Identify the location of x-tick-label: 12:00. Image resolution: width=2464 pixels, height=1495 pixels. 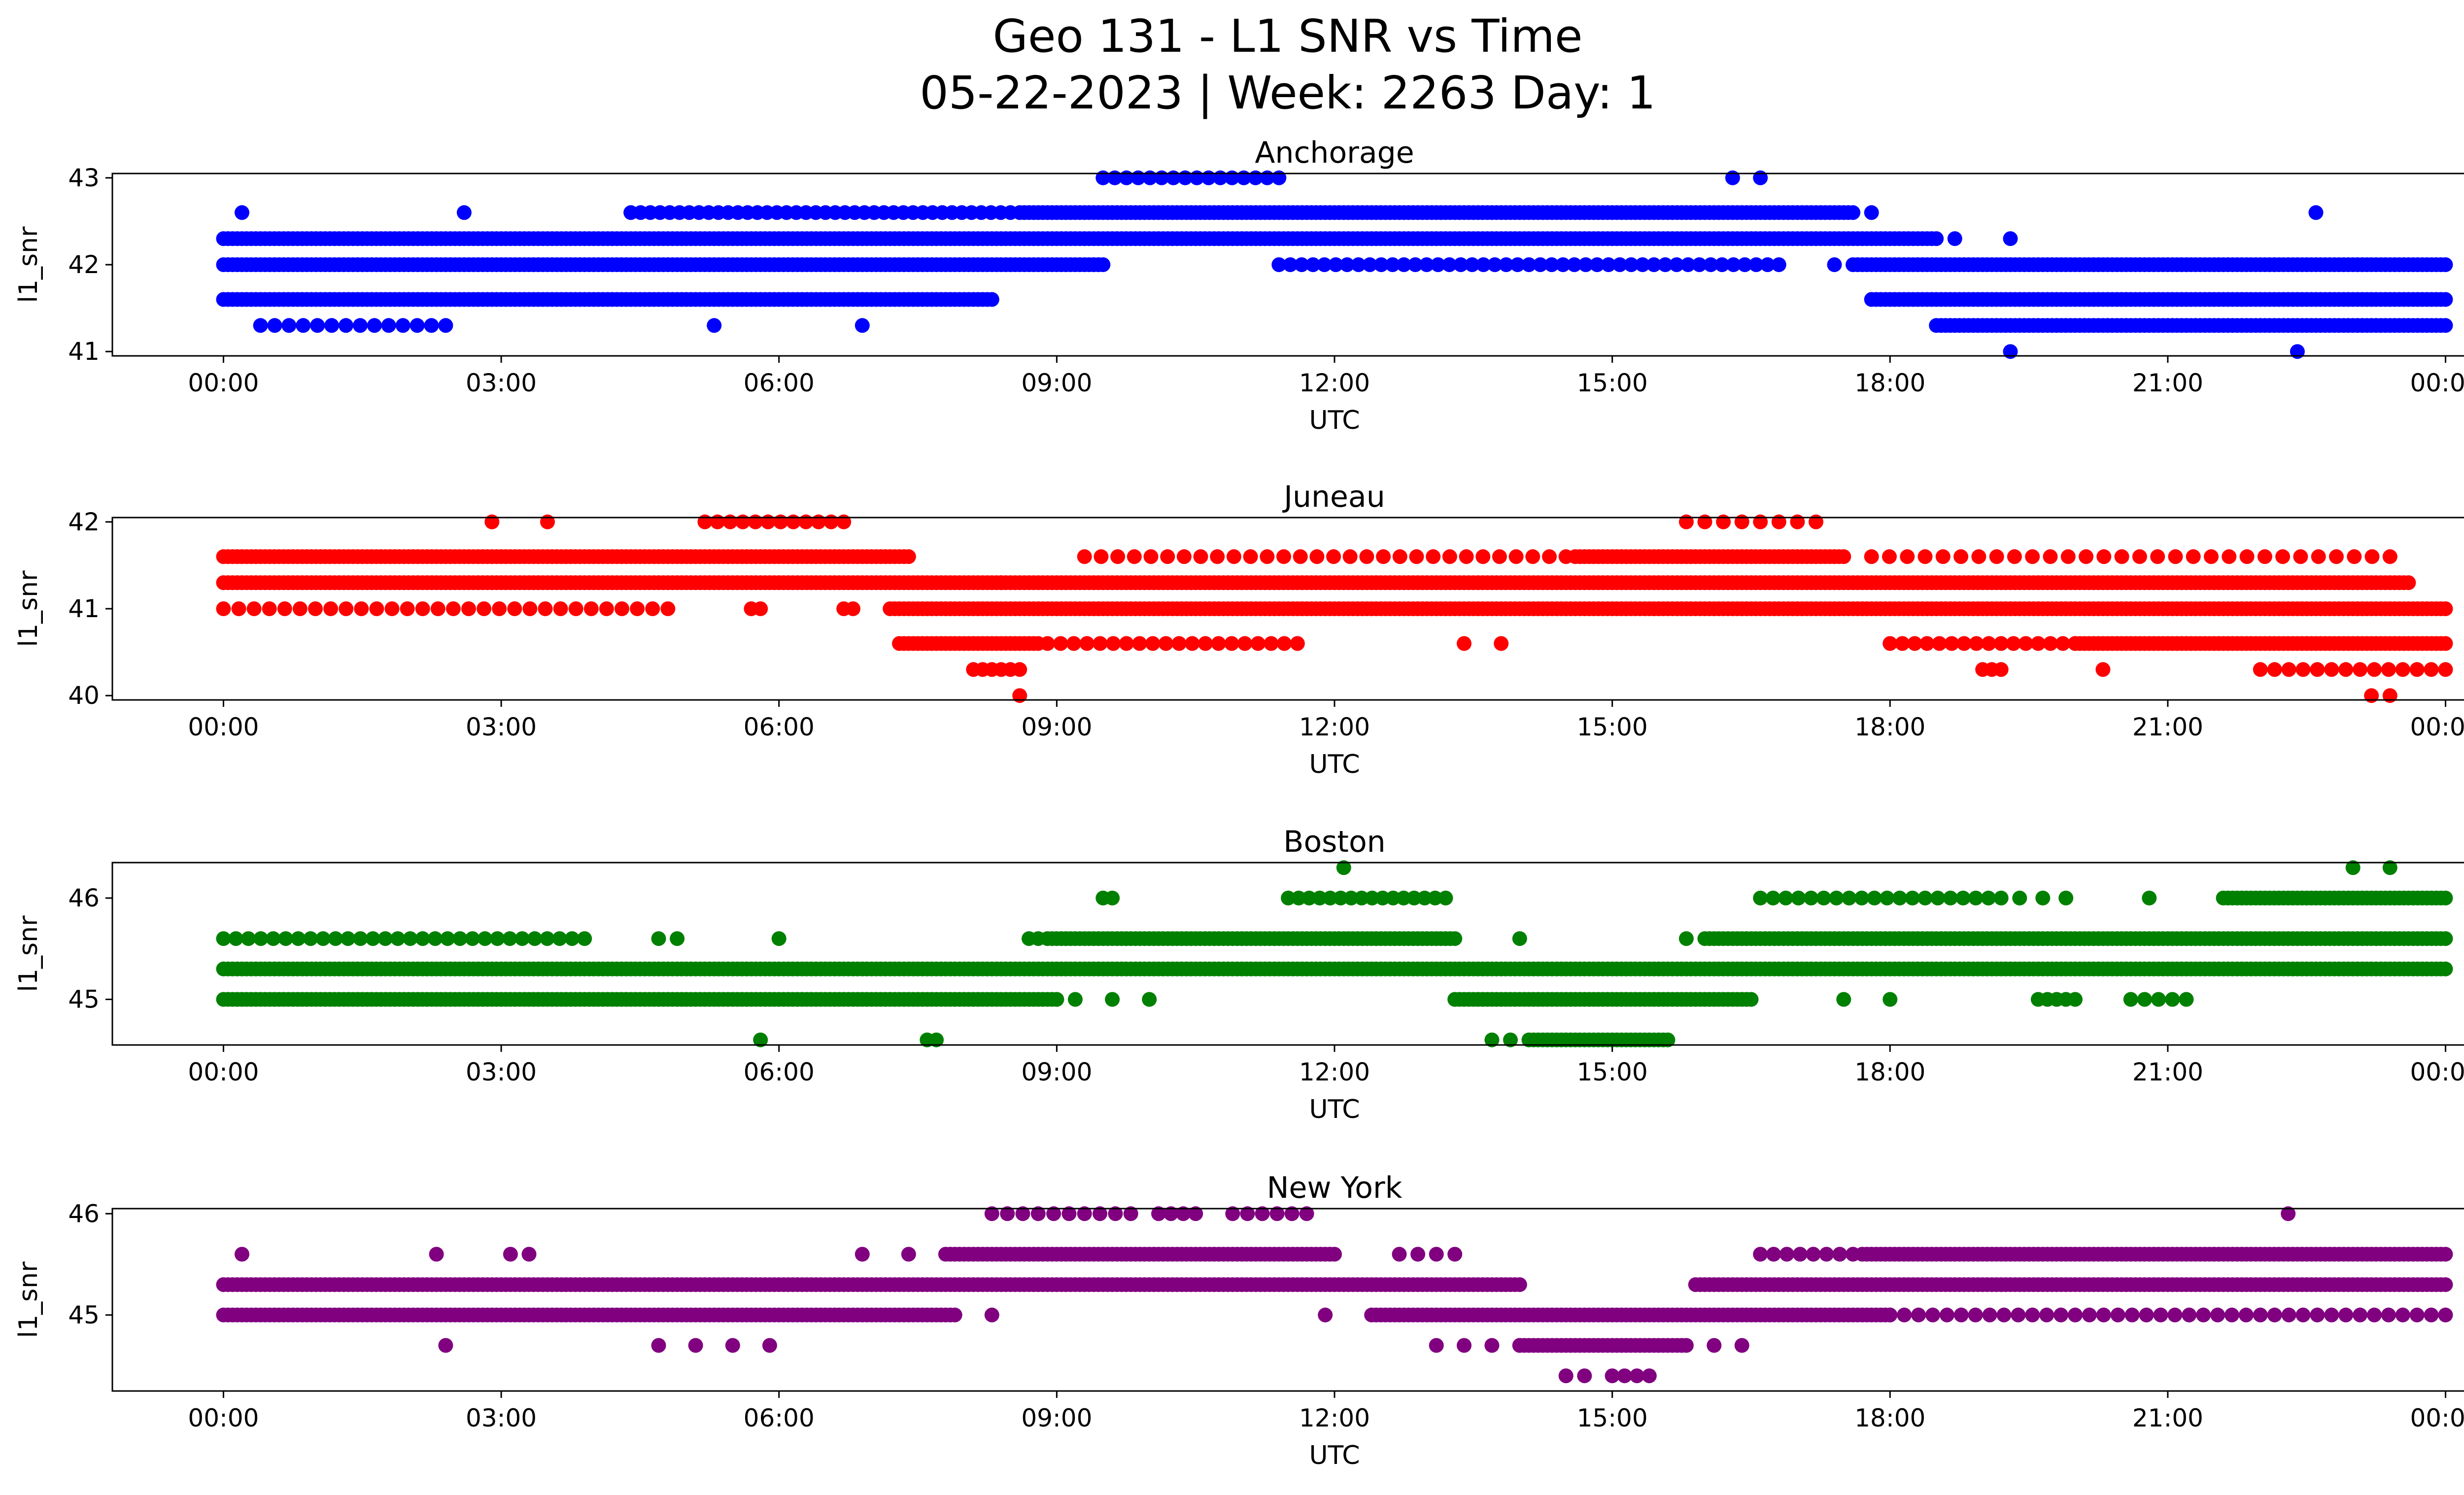
(1334, 383).